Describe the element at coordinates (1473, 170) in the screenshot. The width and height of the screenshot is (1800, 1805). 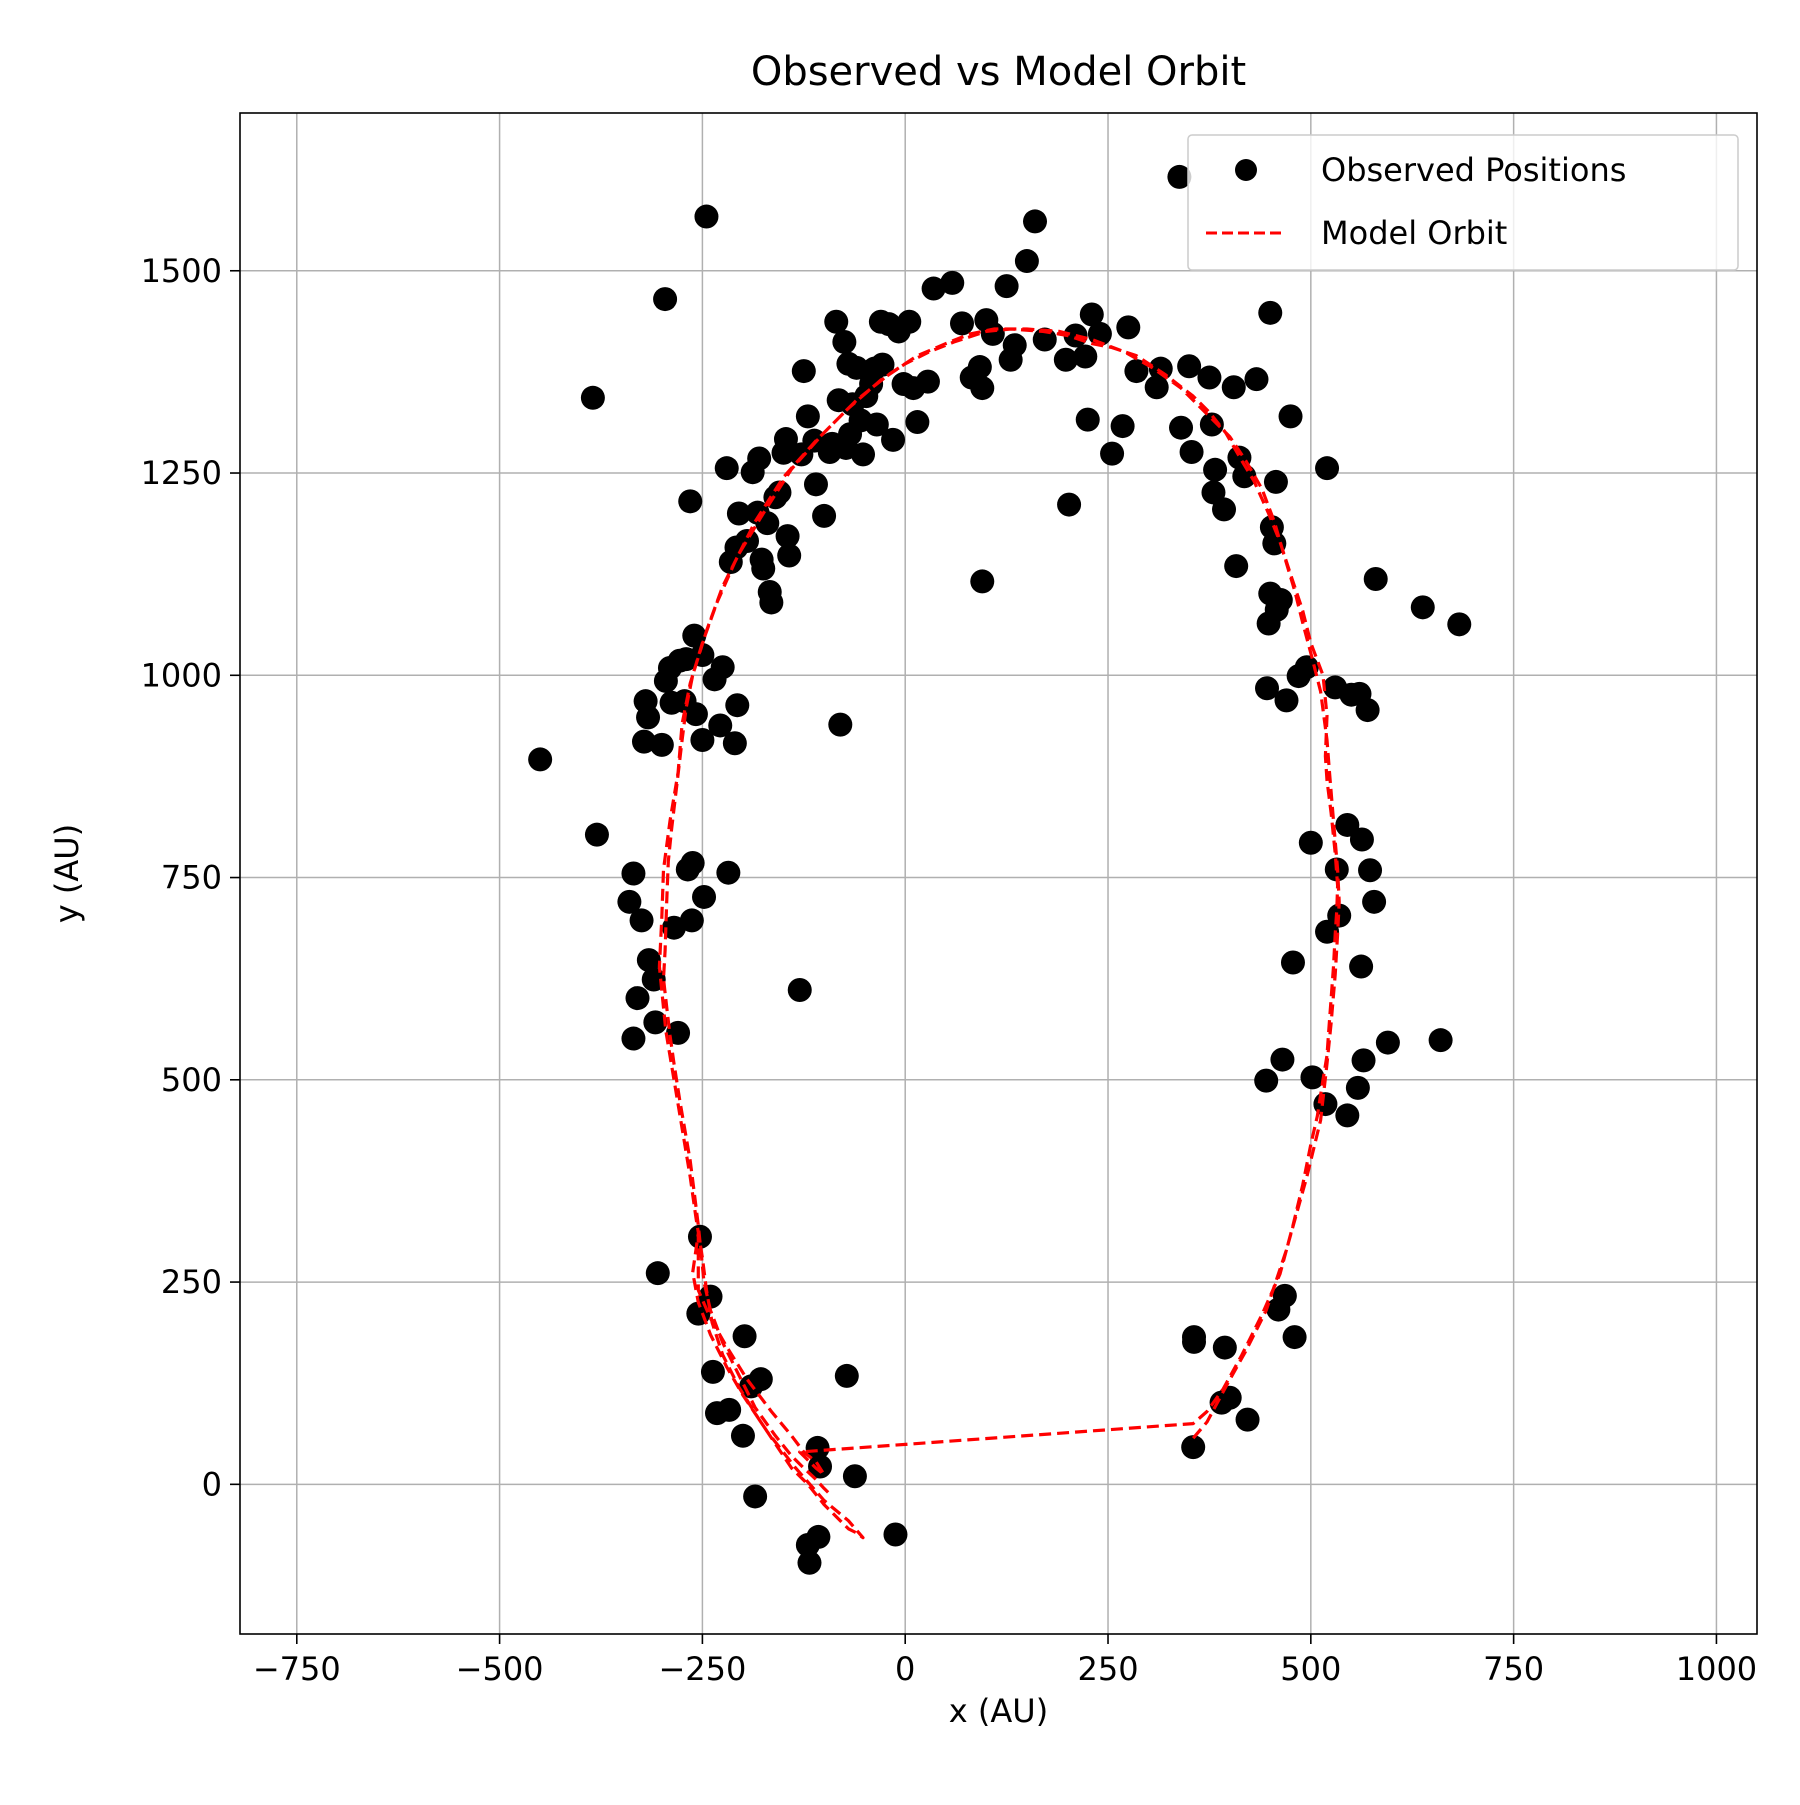
I see `legend-label-observed: Observed Positions` at that location.